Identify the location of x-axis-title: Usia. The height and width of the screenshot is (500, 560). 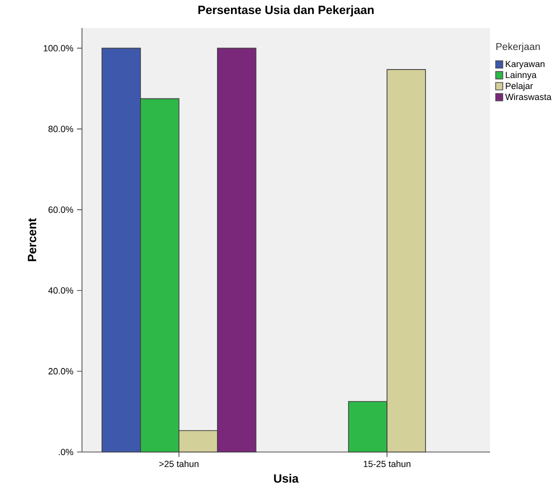
(286, 478).